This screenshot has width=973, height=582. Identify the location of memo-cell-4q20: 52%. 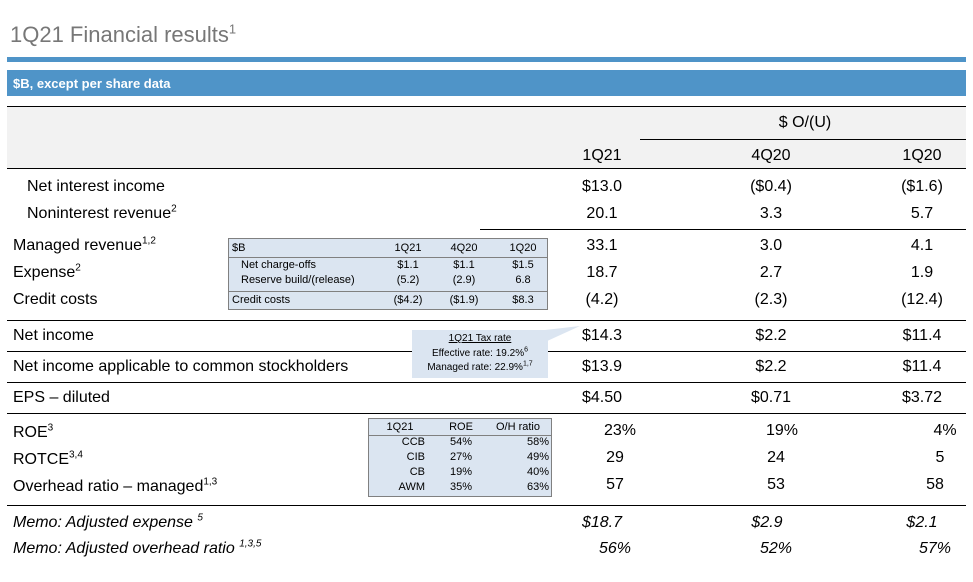
(776, 548).